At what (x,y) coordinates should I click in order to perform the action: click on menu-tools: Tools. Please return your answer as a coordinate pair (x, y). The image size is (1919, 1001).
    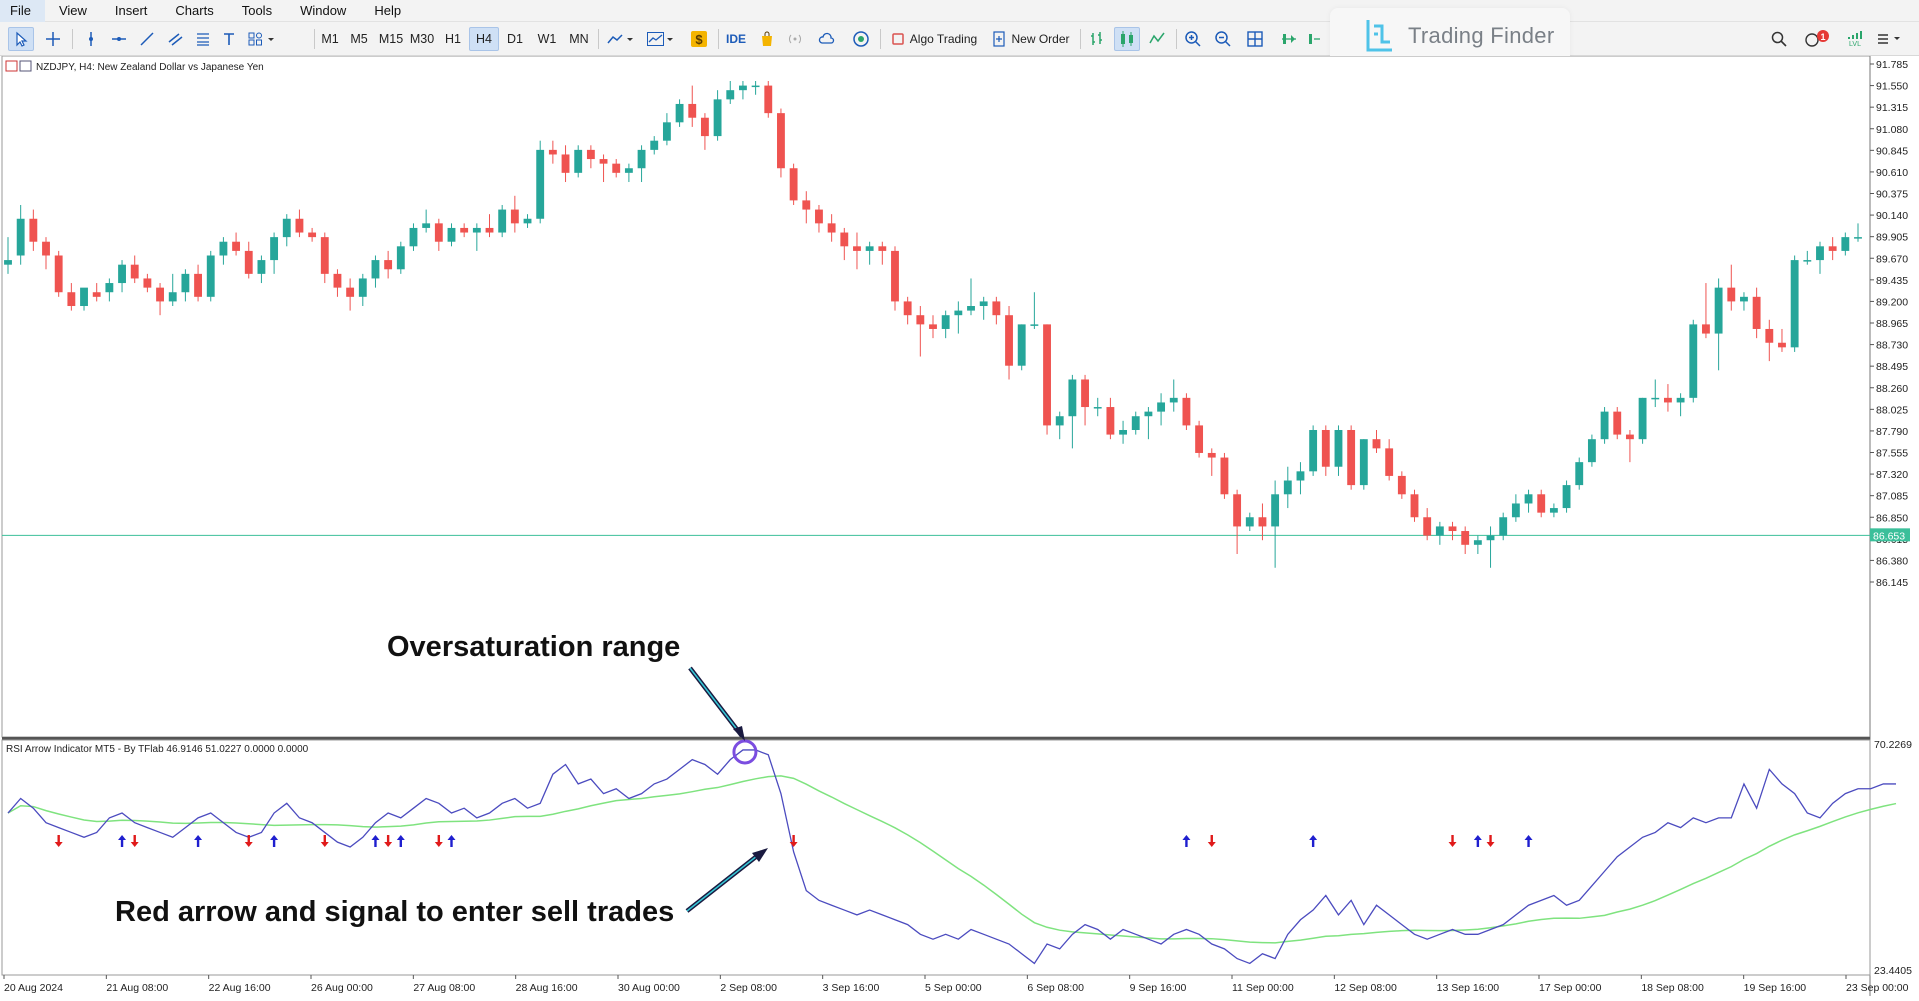
    Looking at the image, I should click on (257, 10).